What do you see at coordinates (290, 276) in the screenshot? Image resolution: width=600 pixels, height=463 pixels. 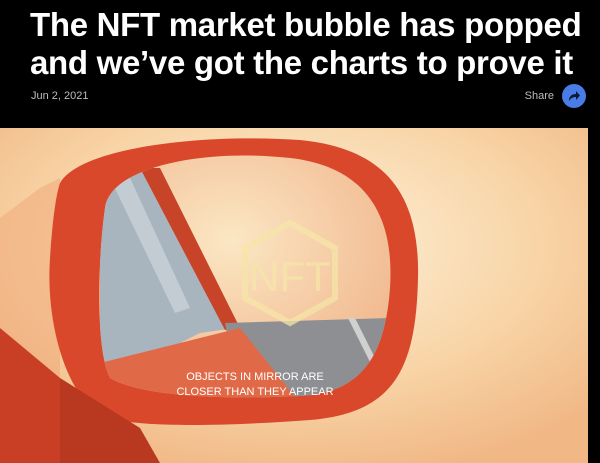 I see `nft-logo-text: NFT` at bounding box center [290, 276].